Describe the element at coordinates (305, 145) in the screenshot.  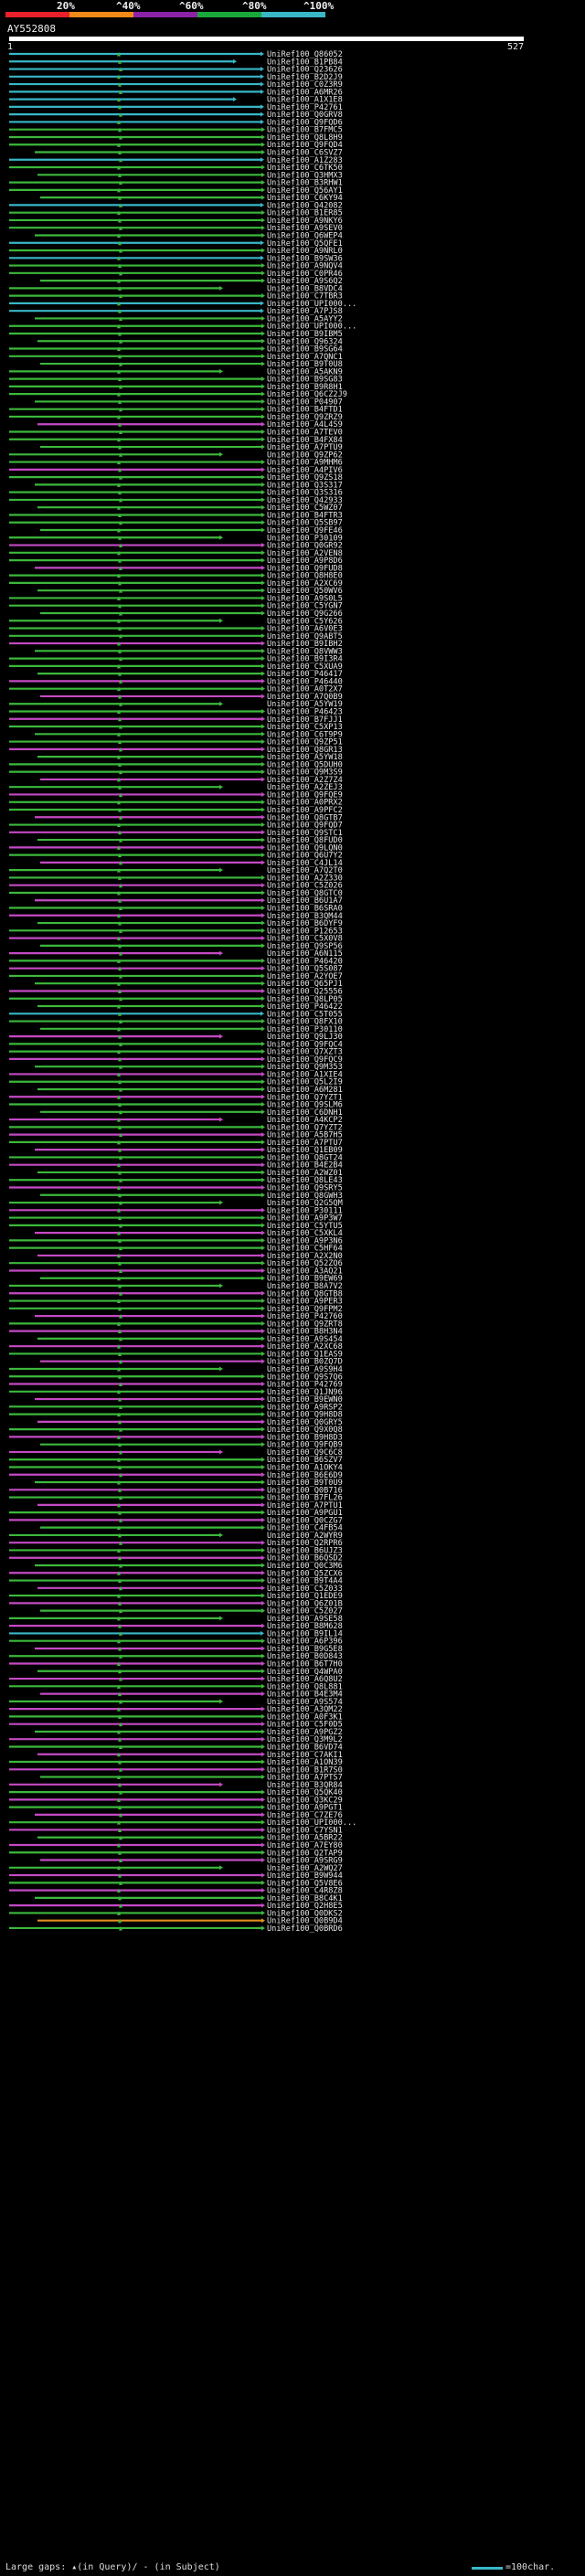
I see `hit-label: UniRef100_Q9FQD4` at that location.